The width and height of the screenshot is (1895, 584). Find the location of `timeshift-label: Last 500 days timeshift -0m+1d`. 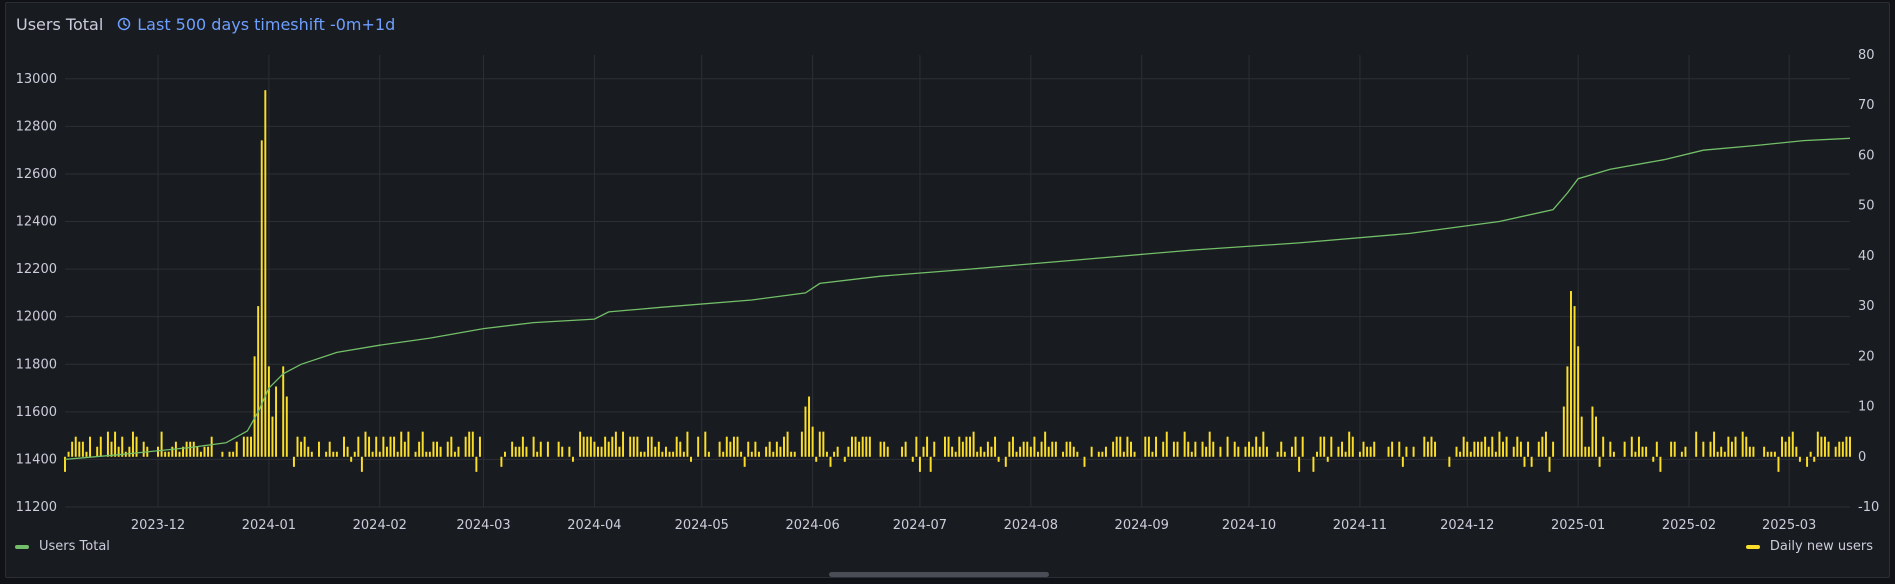

timeshift-label: Last 500 days timeshift -0m+1d is located at coordinates (266, 24).